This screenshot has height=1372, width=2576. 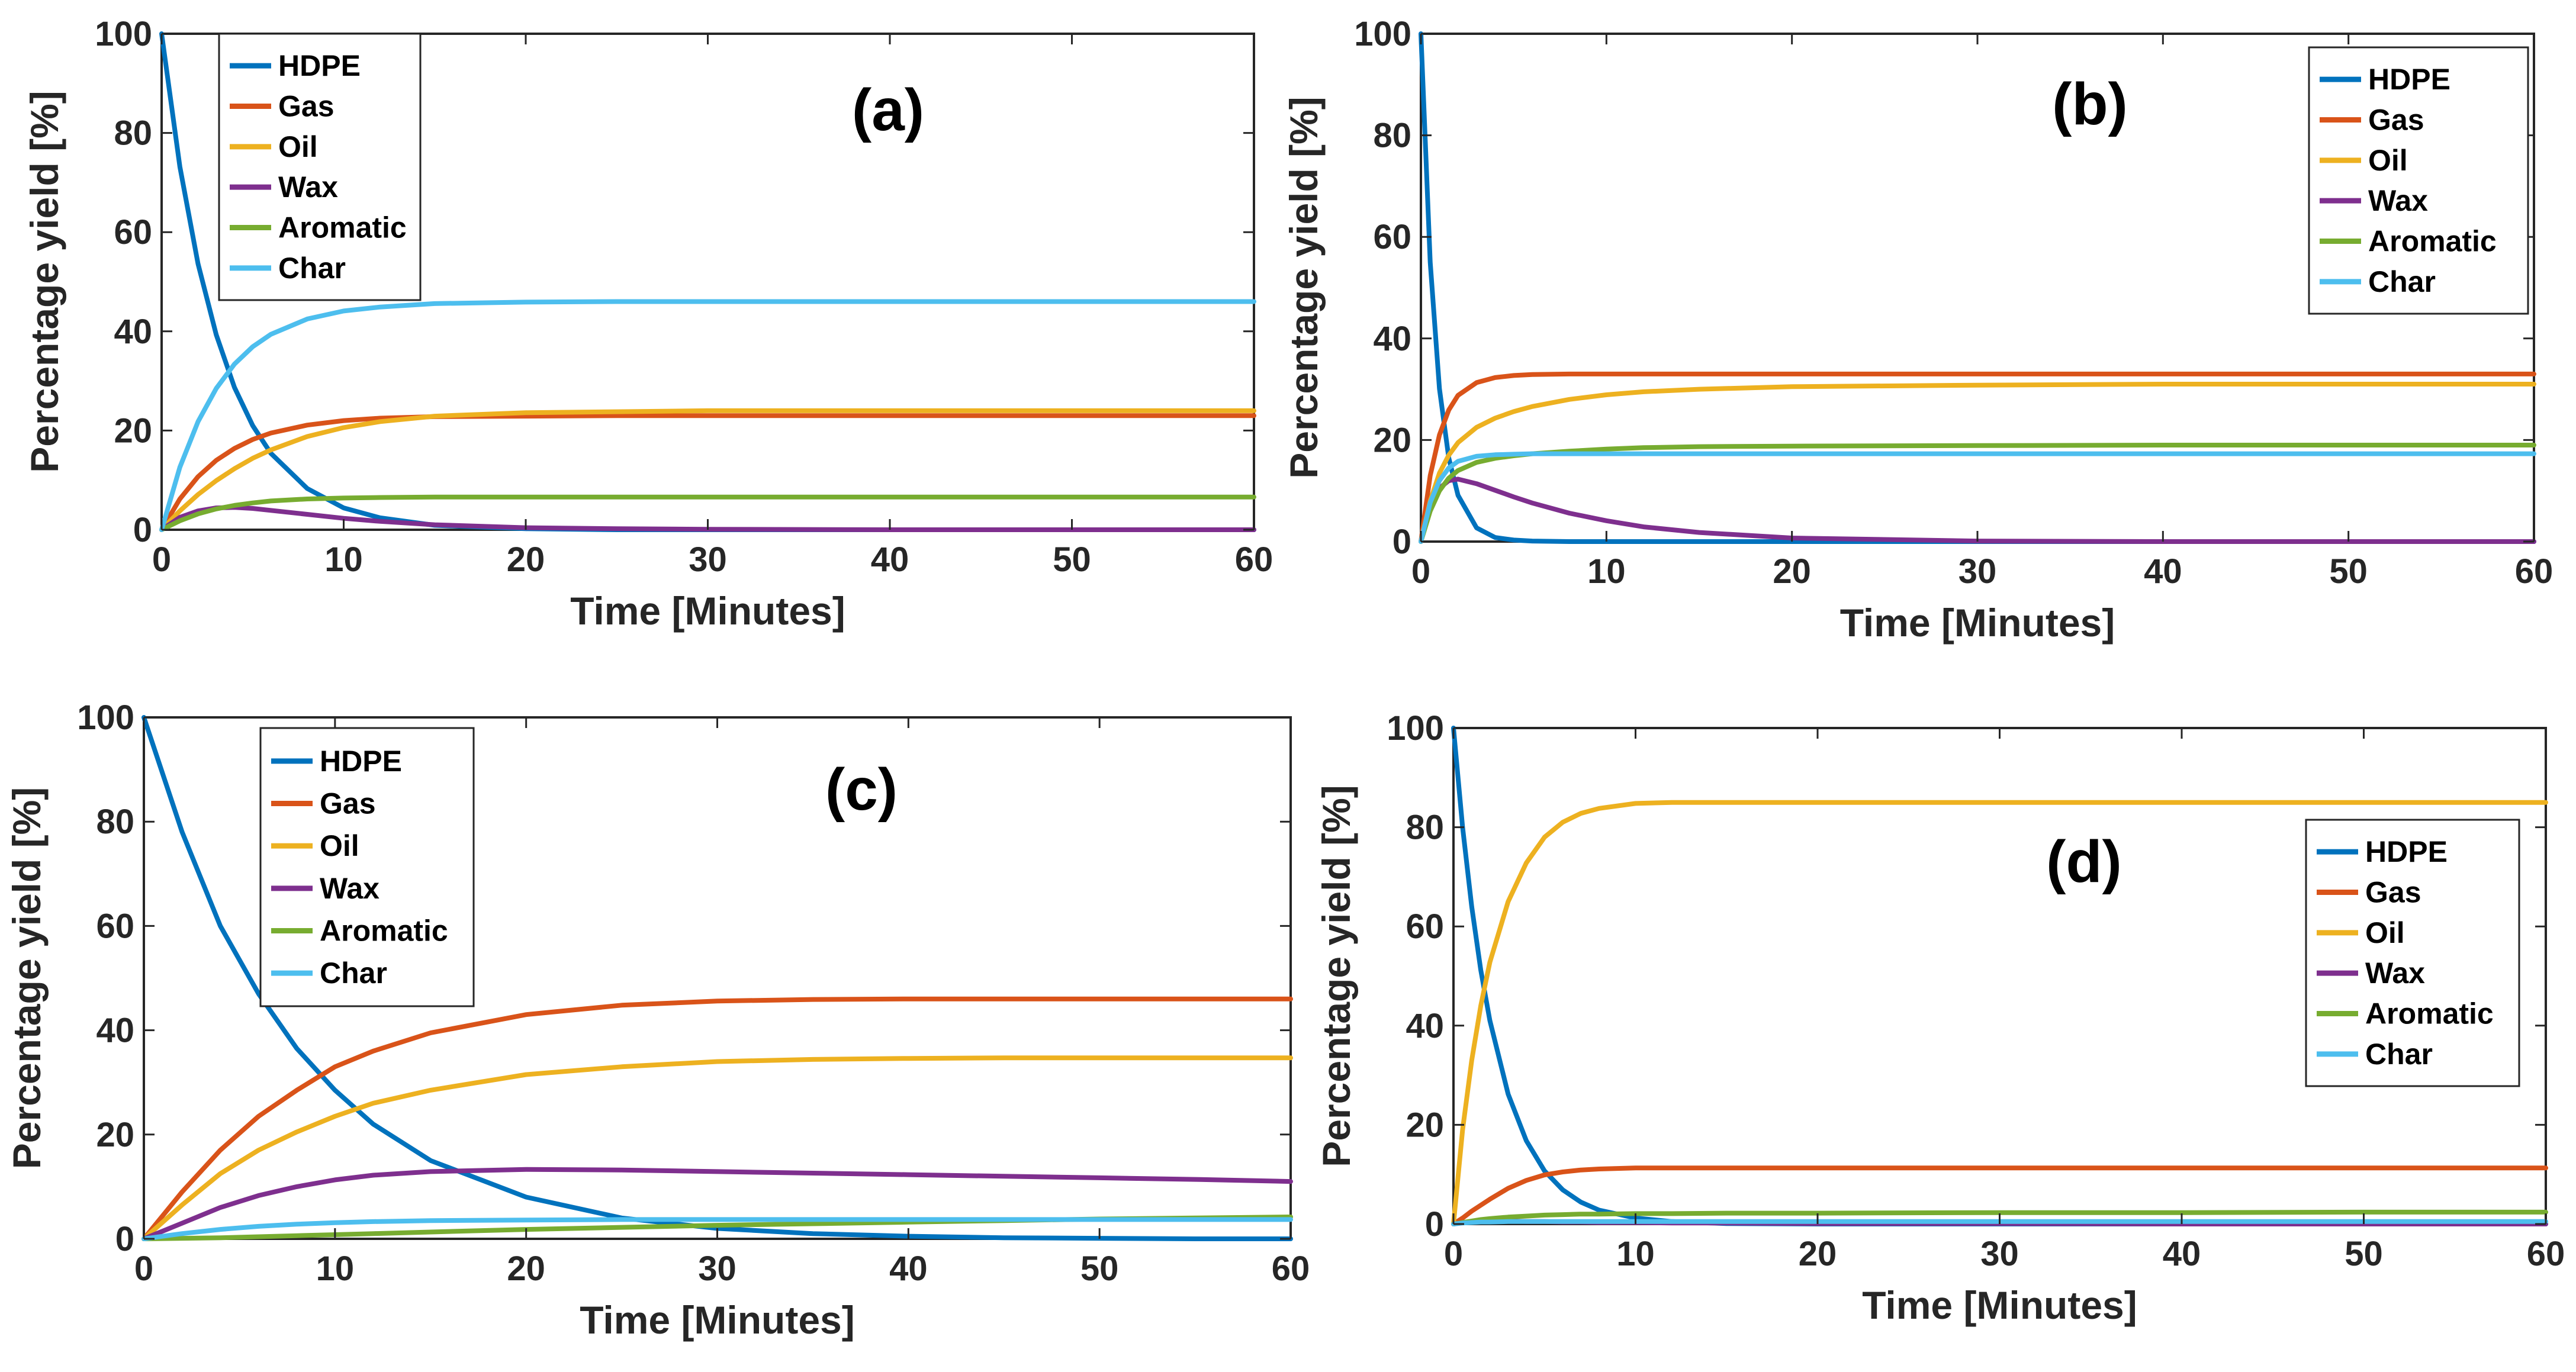 What do you see at coordinates (2084, 862) in the screenshot?
I see `panel-label: (d)` at bounding box center [2084, 862].